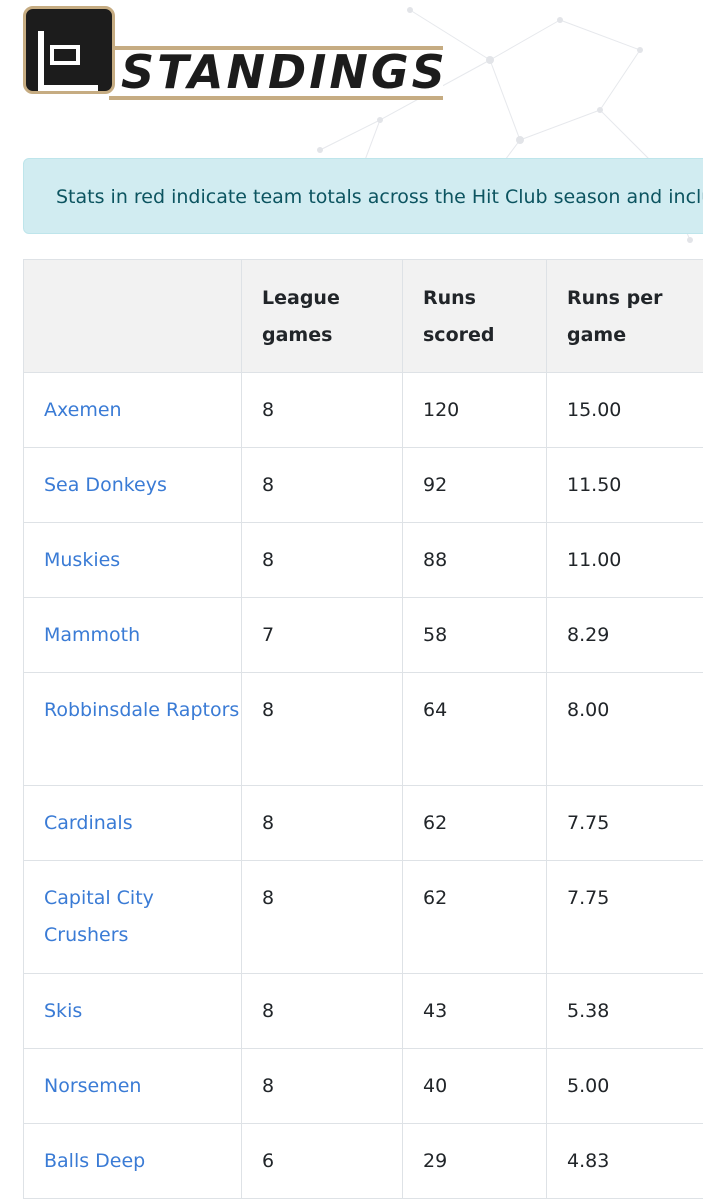 This screenshot has width=703, height=1200. I want to click on runs-cell: 64, so click(474, 729).